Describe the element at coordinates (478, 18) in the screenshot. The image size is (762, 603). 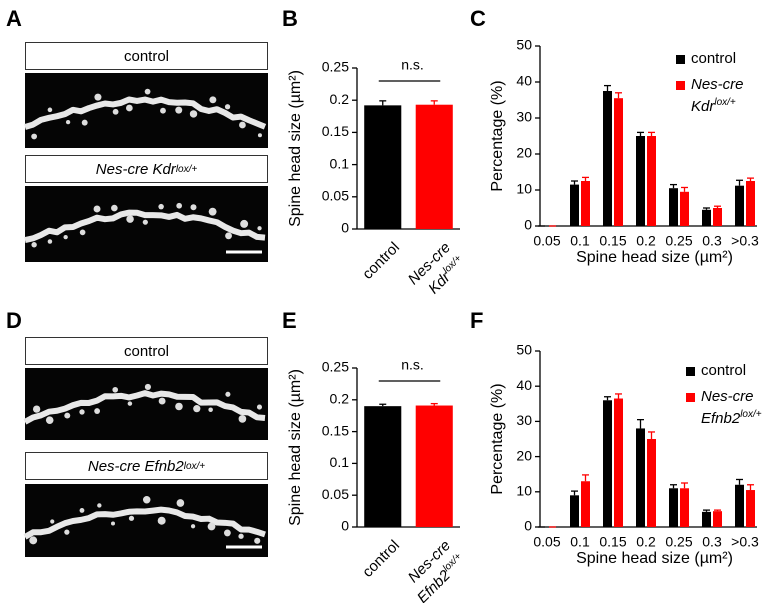
I see `panel-letter: C` at that location.